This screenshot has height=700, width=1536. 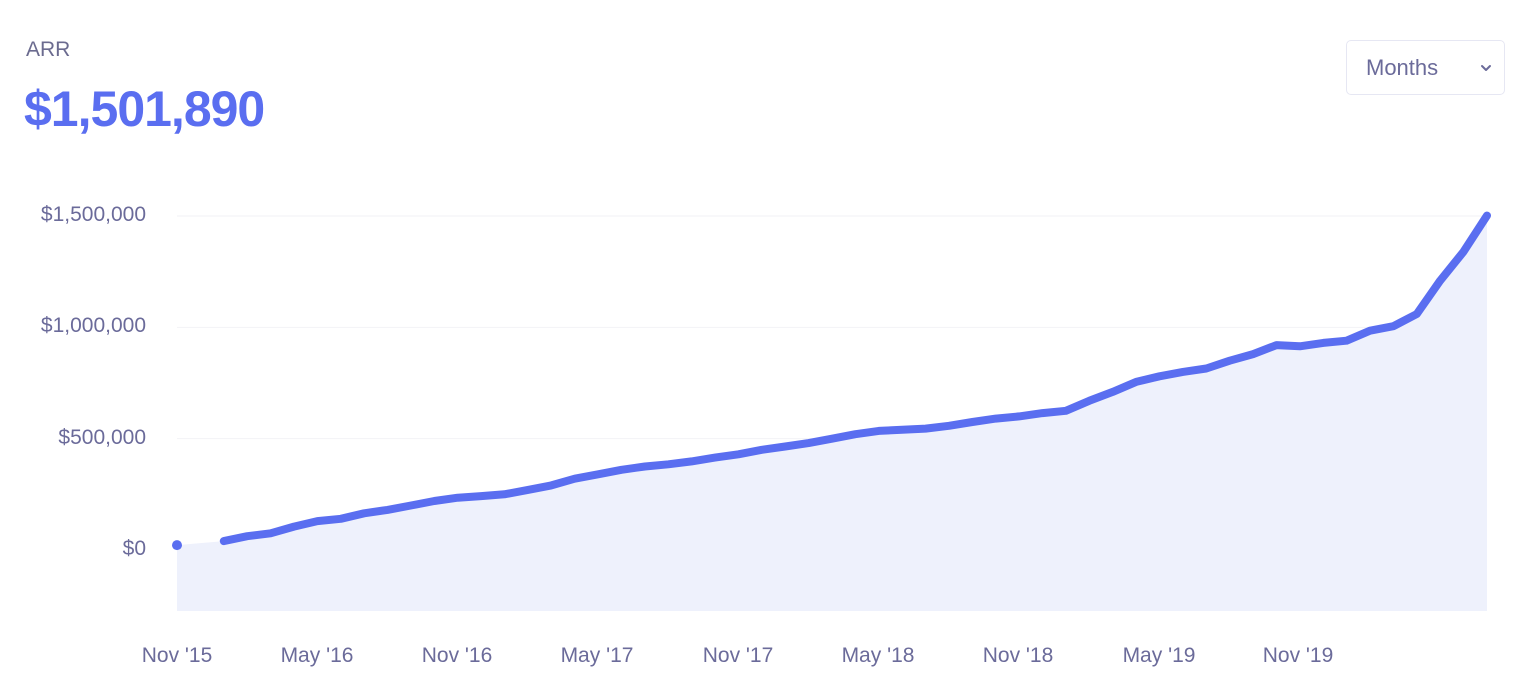 What do you see at coordinates (134, 548) in the screenshot?
I see `y-tick-label: $0` at bounding box center [134, 548].